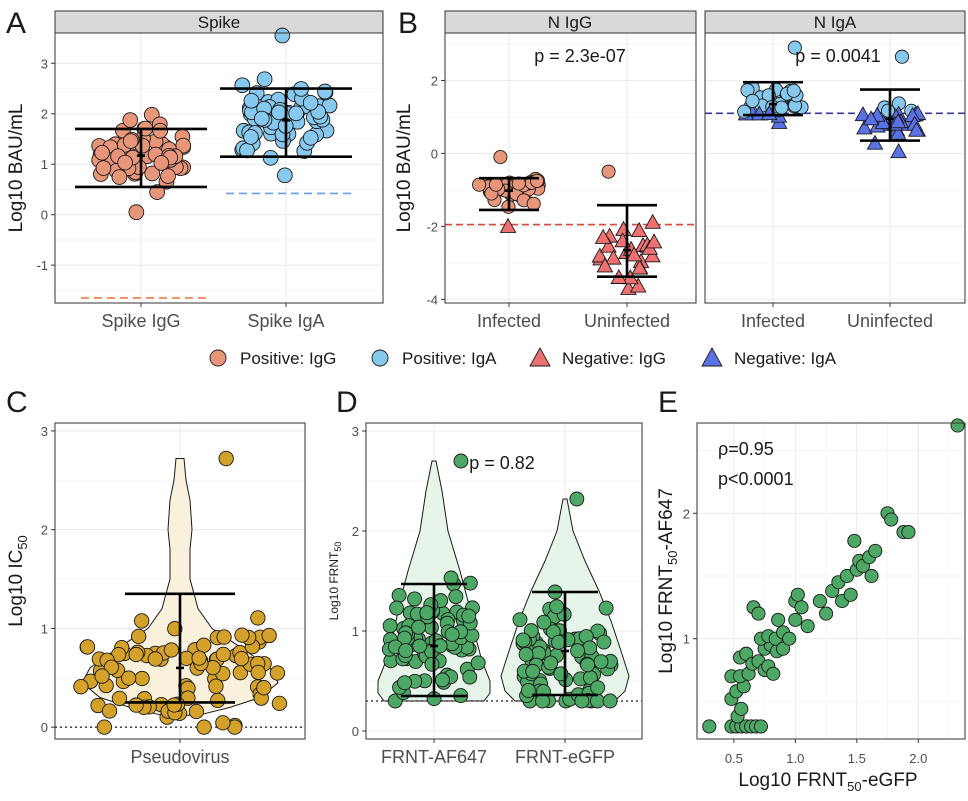 Image resolution: width=968 pixels, height=801 pixels. What do you see at coordinates (795, 758) in the screenshot?
I see `x-tick-e-label: 1.0` at bounding box center [795, 758].